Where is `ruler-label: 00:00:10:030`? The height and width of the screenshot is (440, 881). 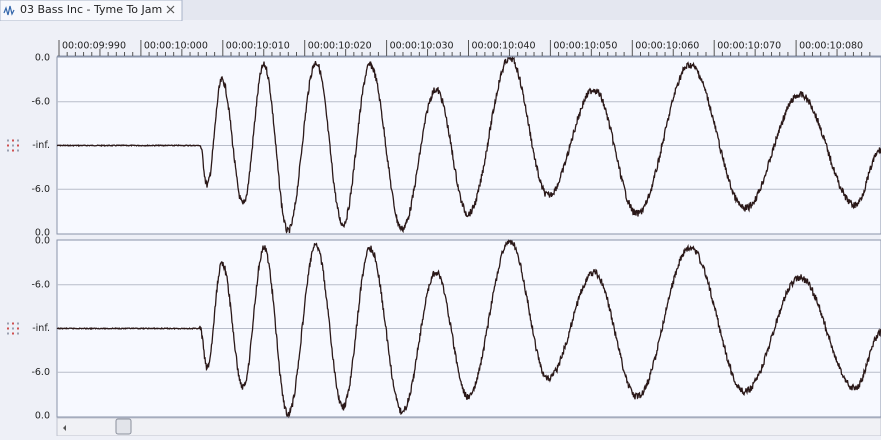
ruler-label: 00:00:10:030 is located at coordinates (422, 46).